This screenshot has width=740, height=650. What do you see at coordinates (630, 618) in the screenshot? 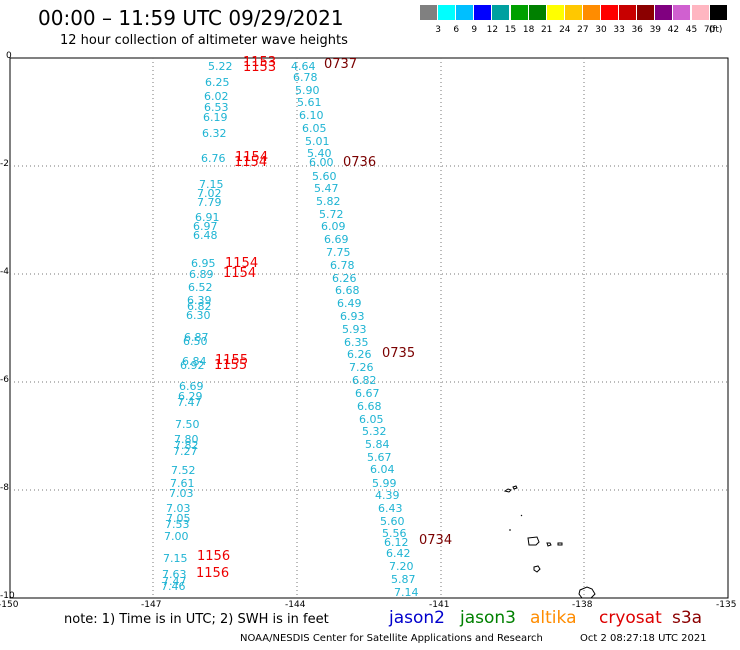
I see `satellite-name: cryosat` at bounding box center [630, 618].